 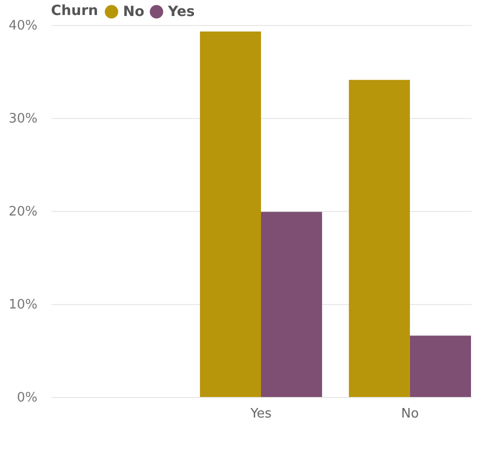 I want to click on y-tick-label: 20%, so click(x=23, y=212).